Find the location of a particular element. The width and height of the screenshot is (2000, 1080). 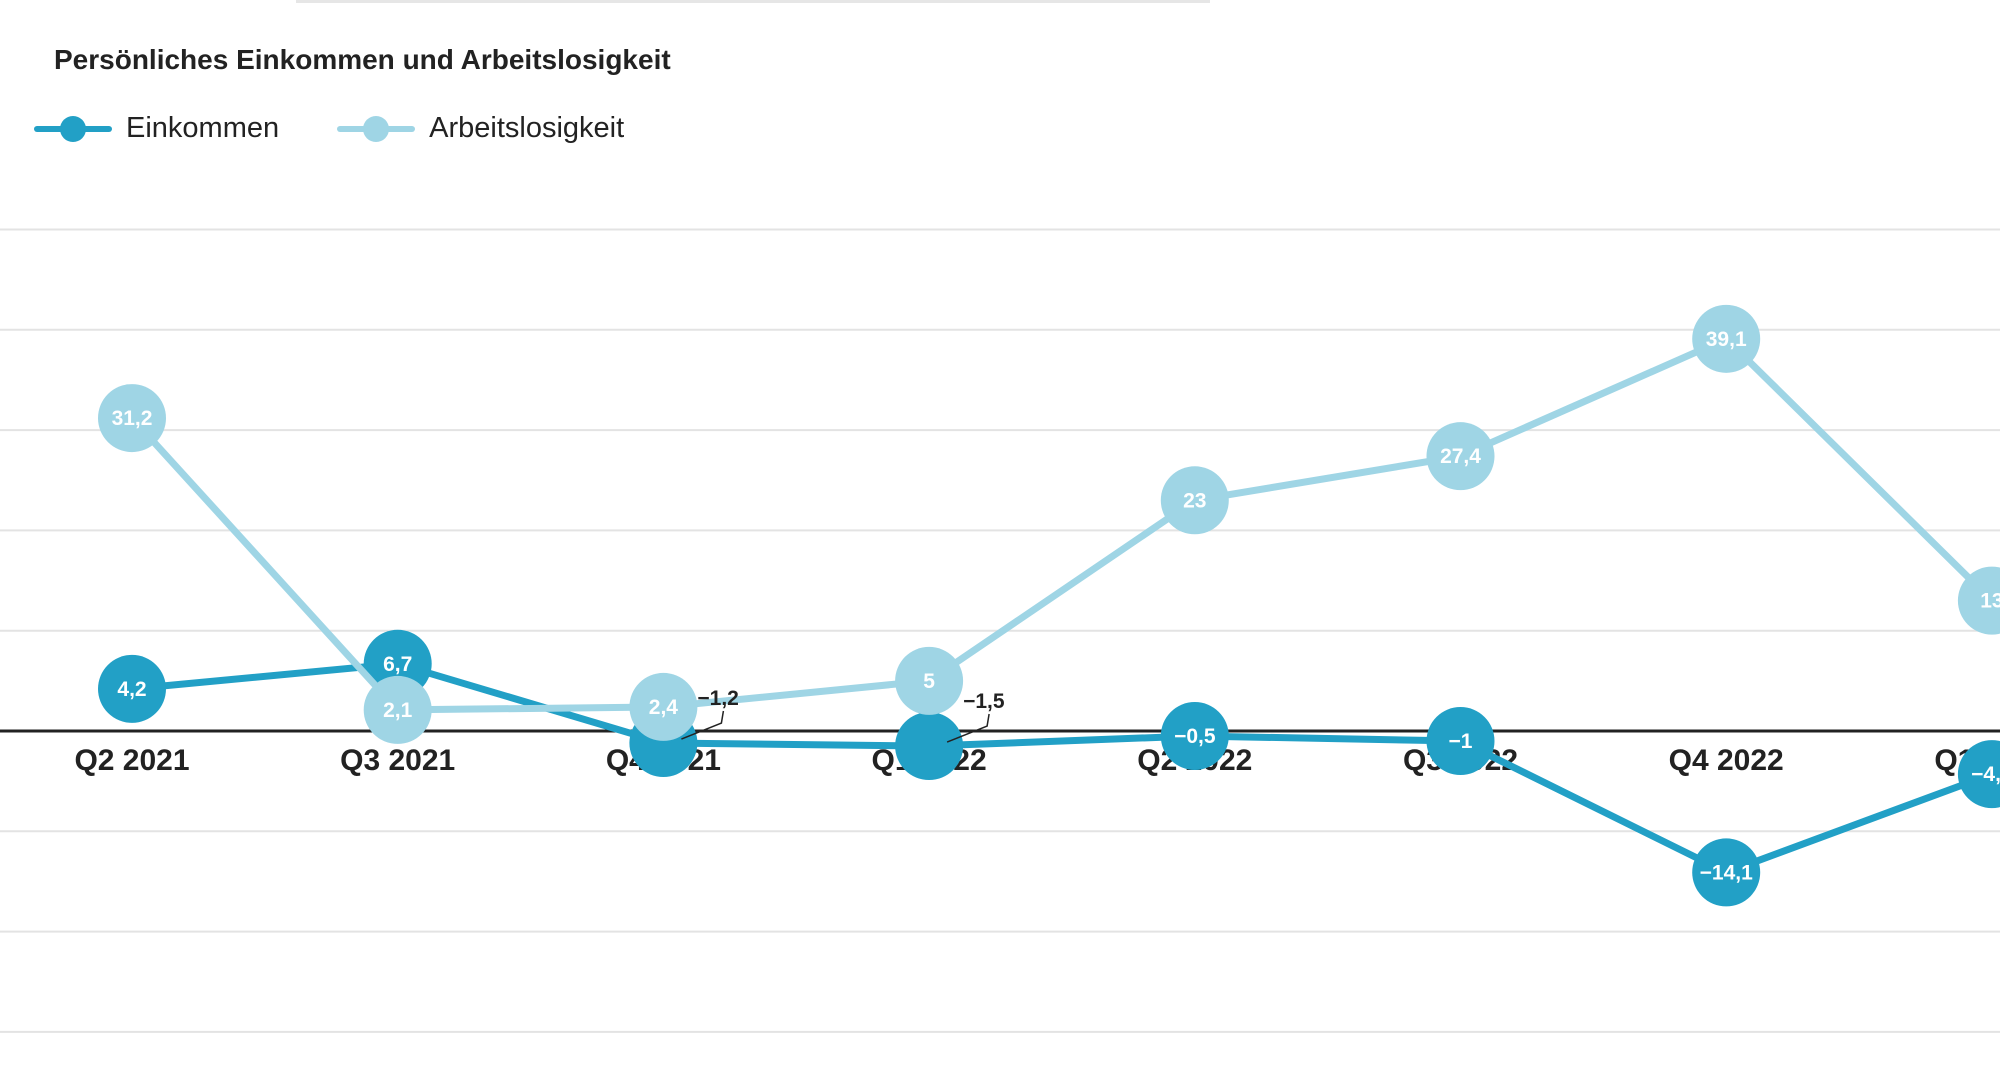

data-label: −1,2 is located at coordinates (717, 698).